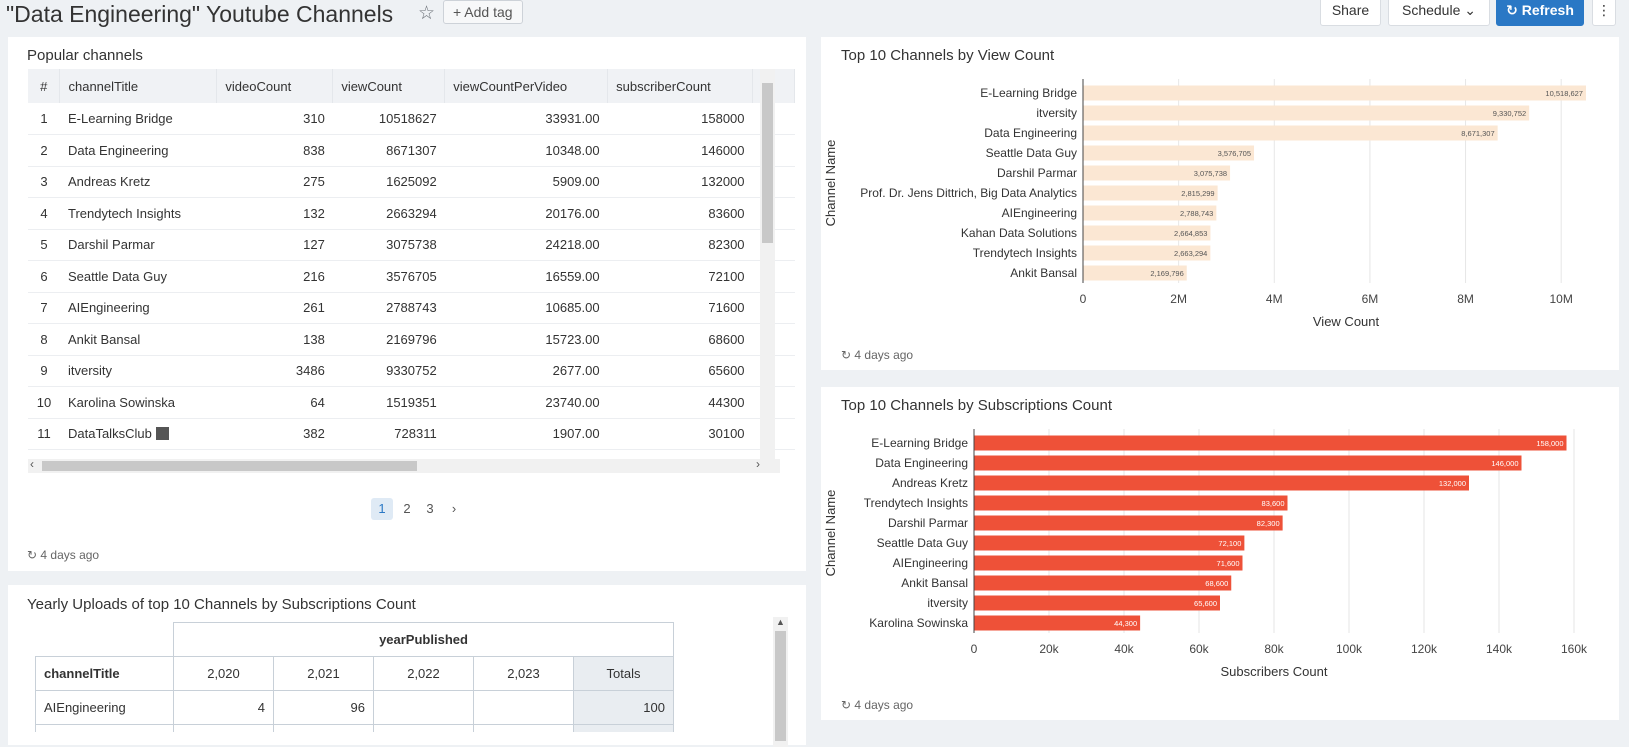  Describe the element at coordinates (162, 434) in the screenshot. I see `flag-icon` at that location.